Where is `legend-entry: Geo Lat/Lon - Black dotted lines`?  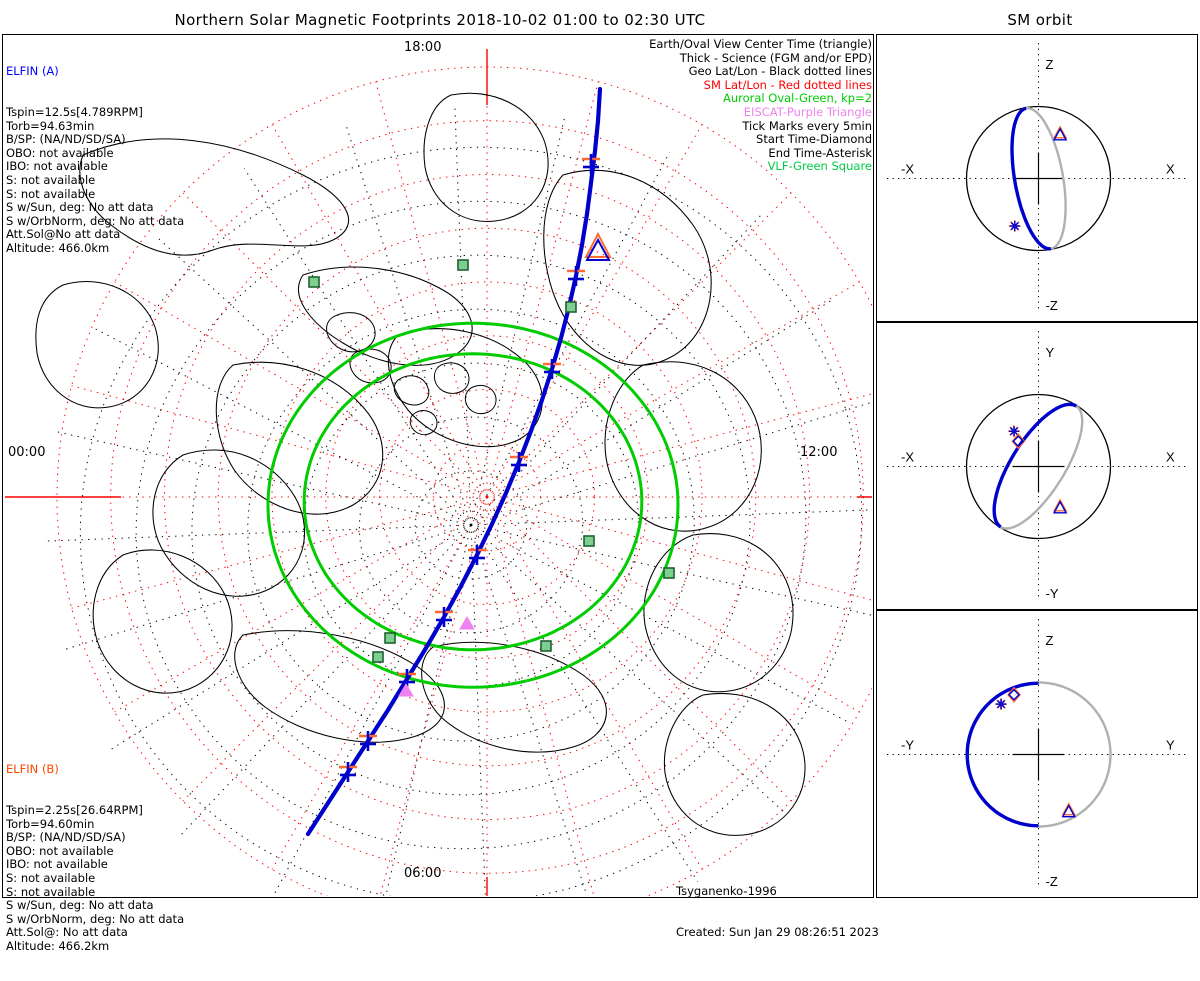
legend-entry: Geo Lat/Lon - Black dotted lines is located at coordinates (780, 71).